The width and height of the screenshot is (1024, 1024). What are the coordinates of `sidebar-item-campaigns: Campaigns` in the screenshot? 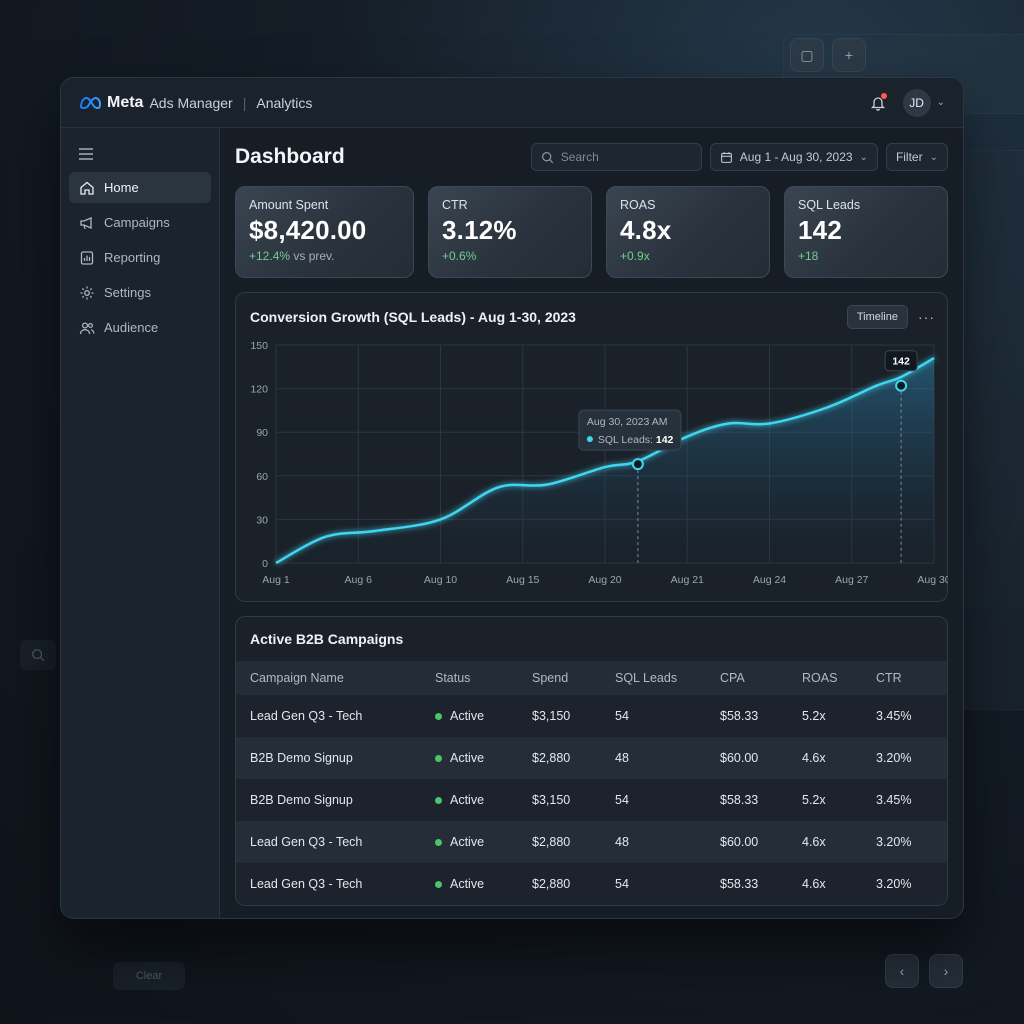 It's located at (140, 222).